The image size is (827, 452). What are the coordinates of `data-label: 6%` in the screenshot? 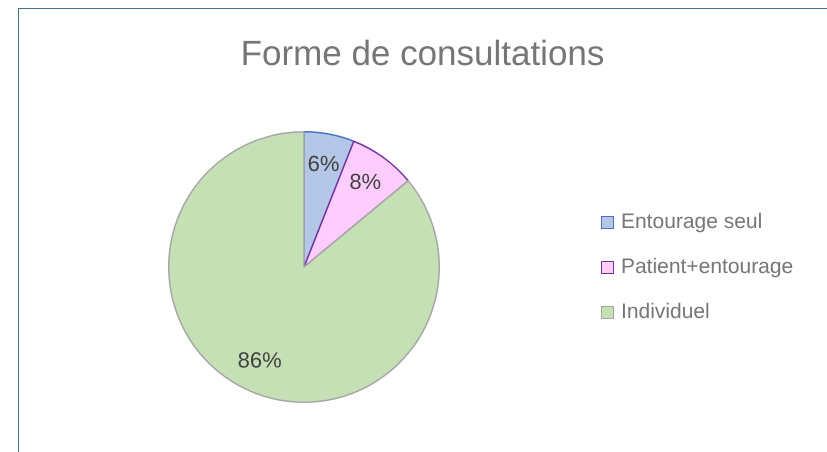 It's located at (324, 163).